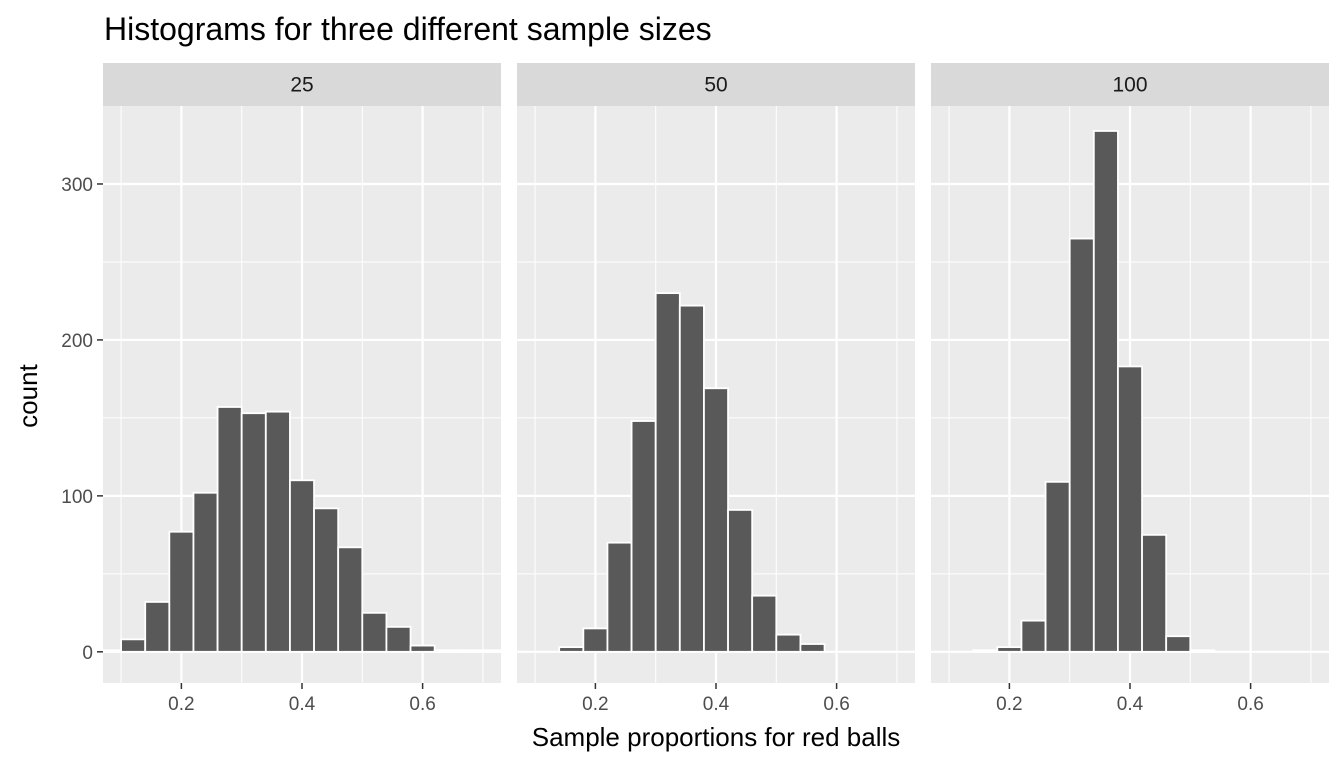 Image resolution: width=1344 pixels, height=768 pixels. I want to click on y-tick-label: 200, so click(77, 341).